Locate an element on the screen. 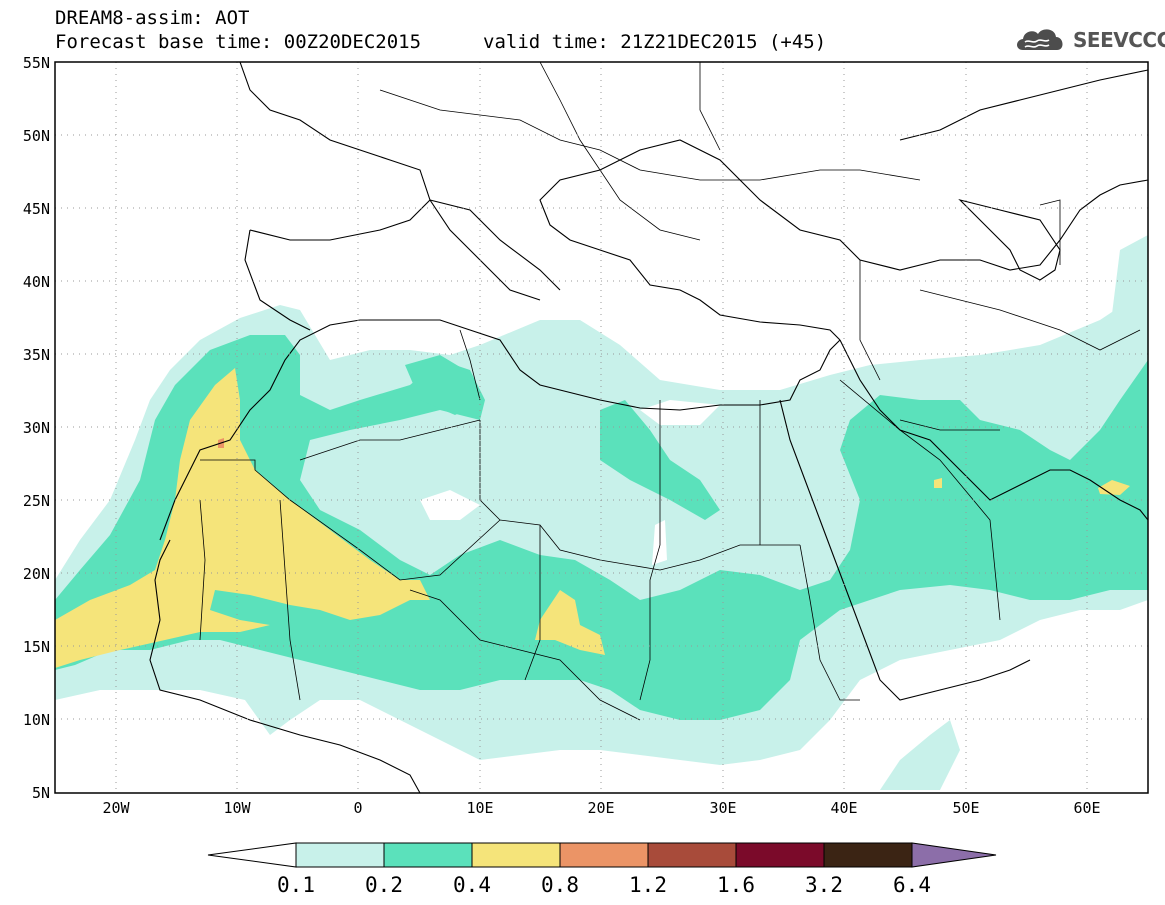 Image resolution: width=1165 pixels, height=905 pixels. longitude-labels: 20W 10W 0 10E 20E 30E 40E 50E 60E is located at coordinates (601, 808).